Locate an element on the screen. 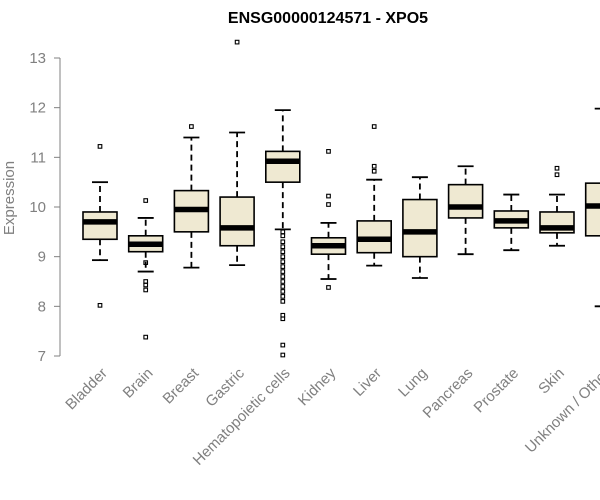 This screenshot has width=600, height=500. y-axis: 7 8 9 10 11 12 13 is located at coordinates (45, 207).